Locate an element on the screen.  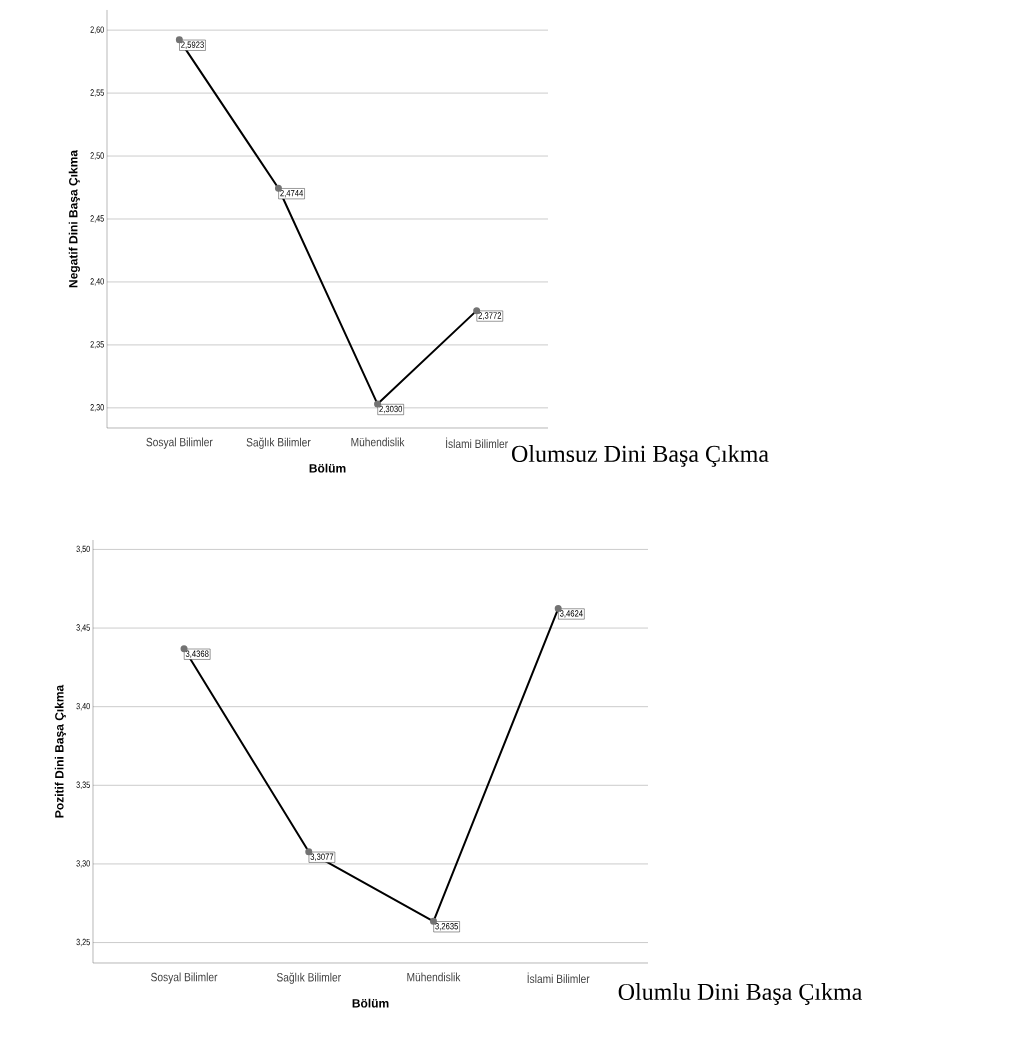
data-label: 2,3772 is located at coordinates (490, 316).